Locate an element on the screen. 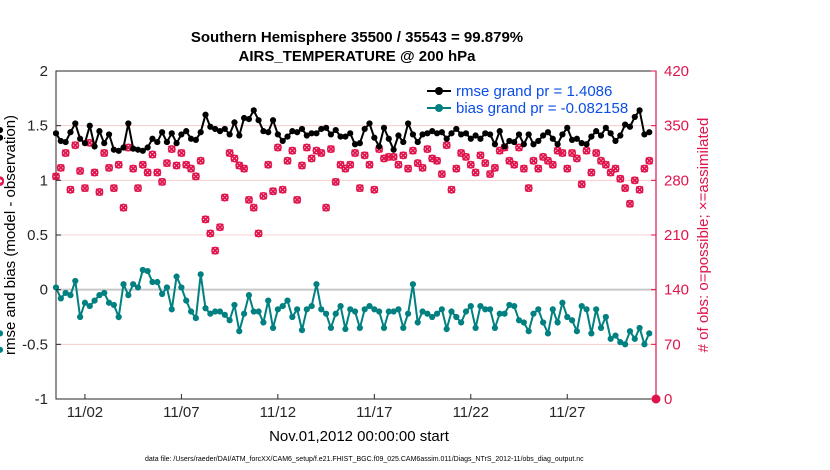 This screenshot has width=830, height=470. y2-axis-label: # of obs: o=possible; ×=assimilated is located at coordinates (703, 235).